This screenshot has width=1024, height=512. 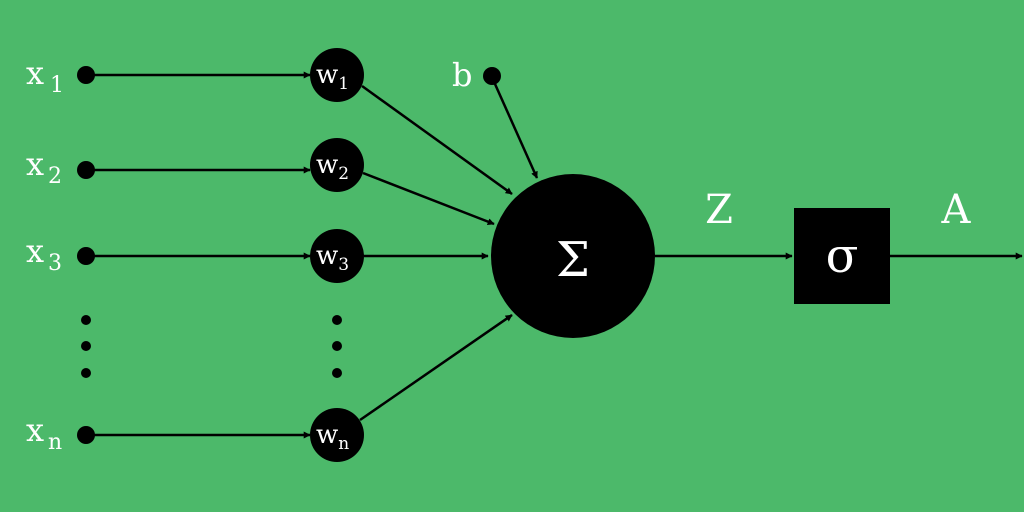 I want to click on output-label: A, so click(x=956, y=210).